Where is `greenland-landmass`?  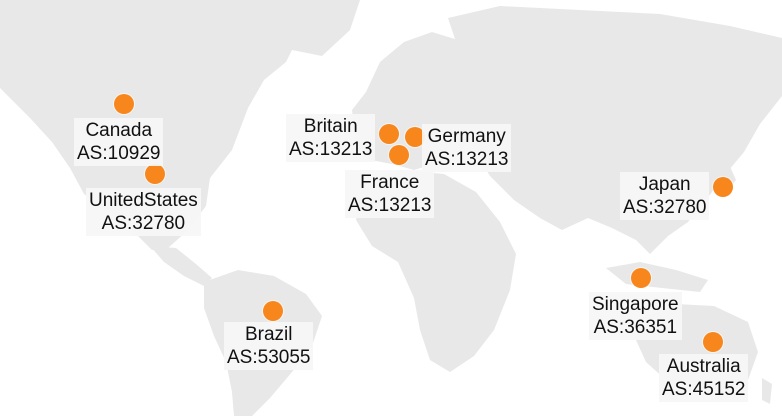
greenland-landmass is located at coordinates (305, 28).